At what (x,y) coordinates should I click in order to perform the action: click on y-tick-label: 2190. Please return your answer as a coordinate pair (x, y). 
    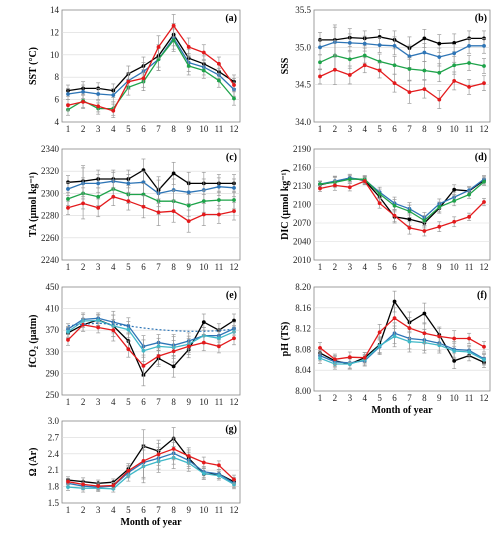
    Looking at the image, I should click on (302, 149).